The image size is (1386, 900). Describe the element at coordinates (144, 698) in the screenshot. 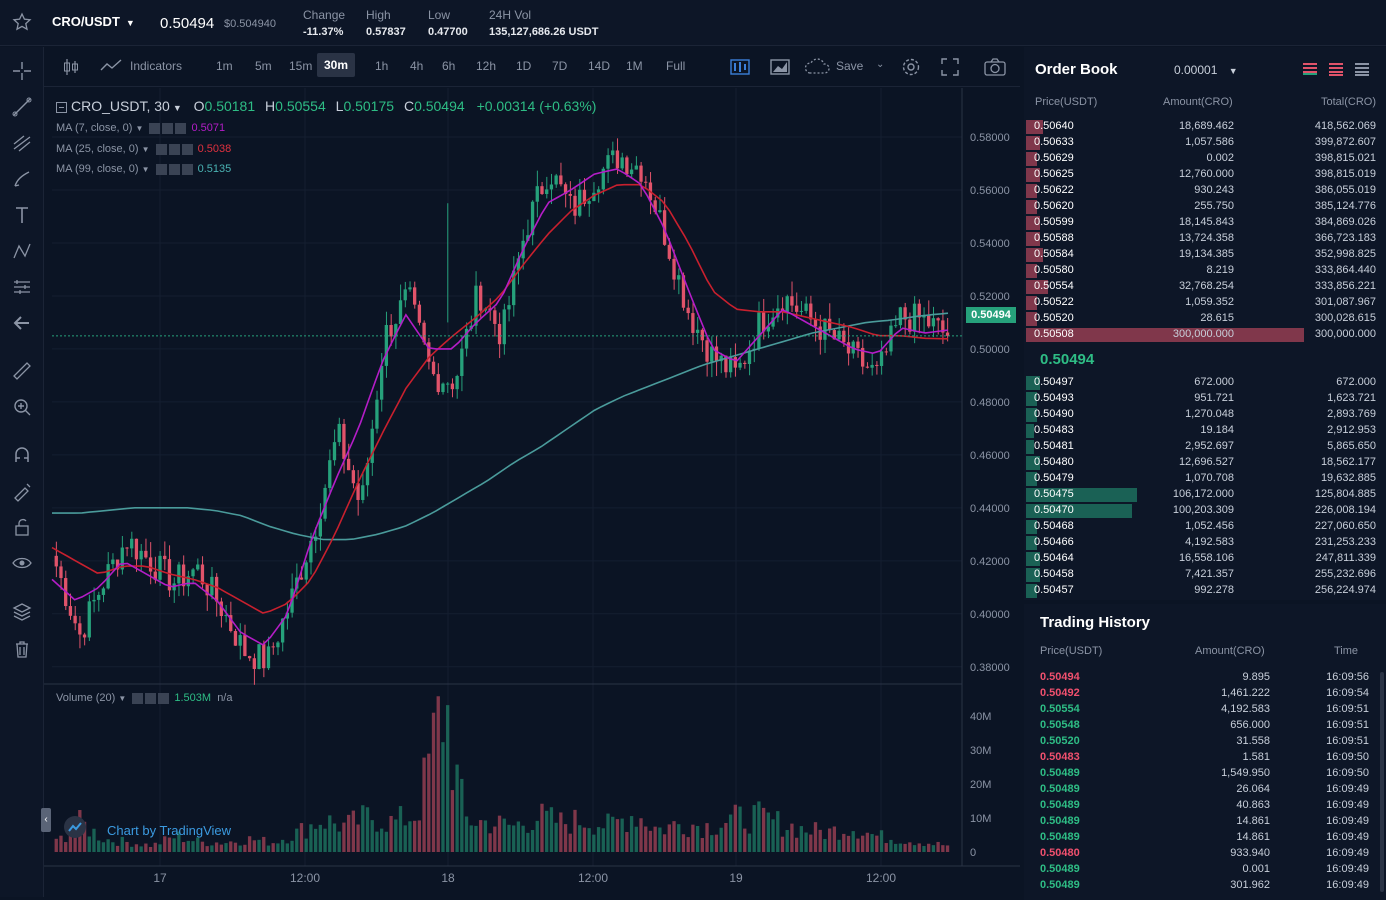

I see `volume-legend: Volume (20) ▼ 1.503M n/a` at that location.